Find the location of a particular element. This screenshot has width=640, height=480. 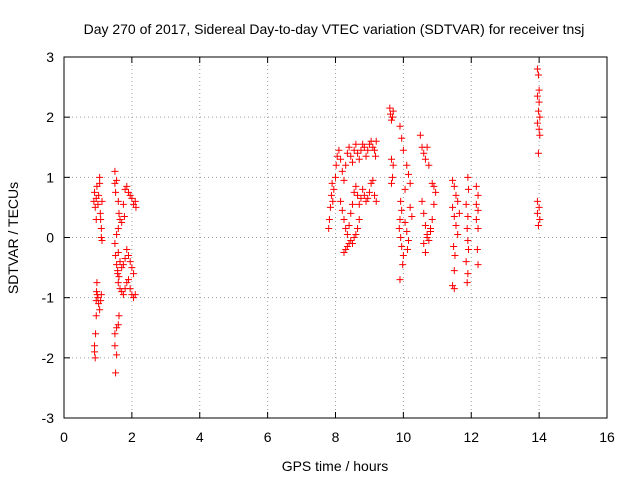

x-tick-label: 16 is located at coordinates (607, 437).